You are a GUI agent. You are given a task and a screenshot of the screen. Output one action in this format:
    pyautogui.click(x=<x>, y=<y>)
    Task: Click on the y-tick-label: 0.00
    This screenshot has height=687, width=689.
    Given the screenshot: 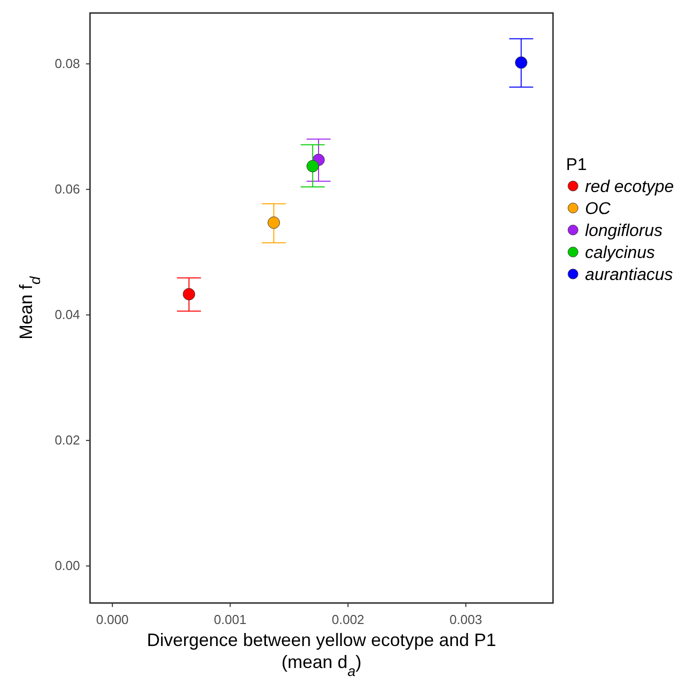 What is the action you would take?
    pyautogui.click(x=67, y=566)
    